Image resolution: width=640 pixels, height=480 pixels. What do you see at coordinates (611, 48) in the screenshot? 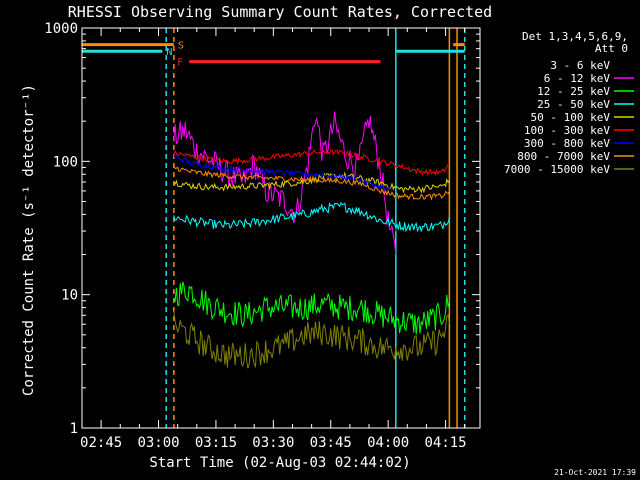
I see `legend-header-2: Att 0` at bounding box center [611, 48].